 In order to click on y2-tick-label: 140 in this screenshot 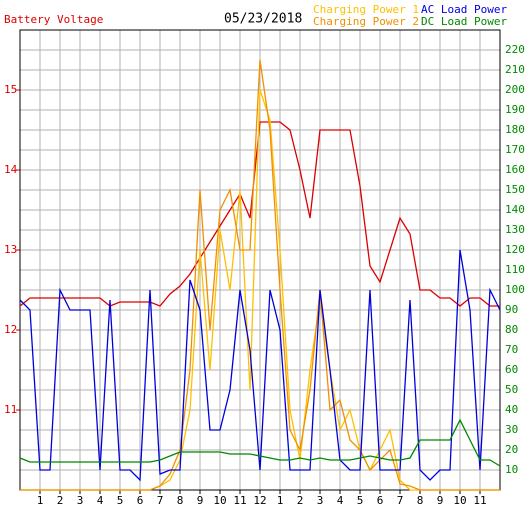, I will do `click(515, 209)`.